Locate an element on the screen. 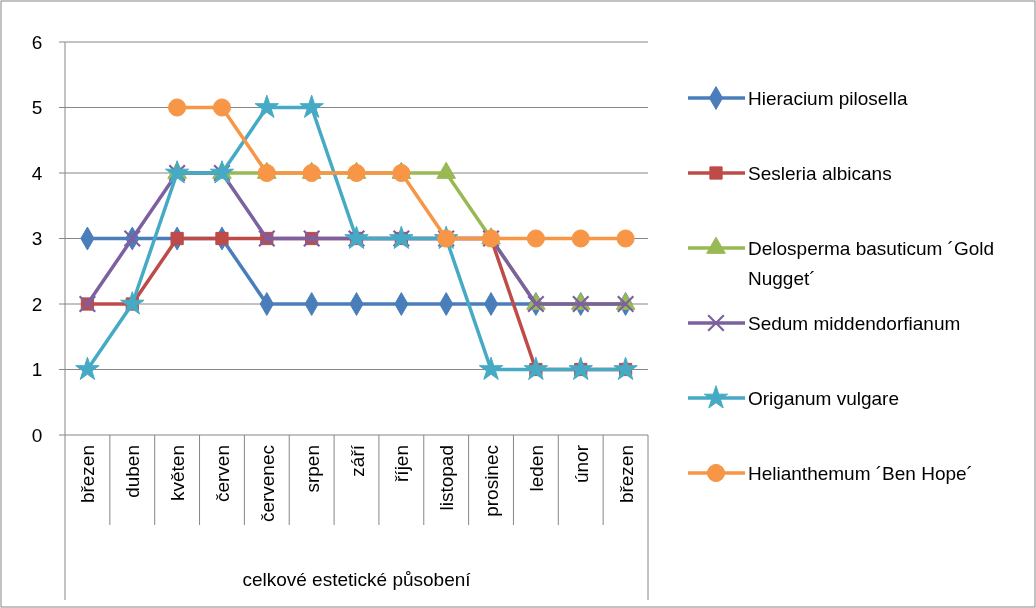  y-tick-label: 1 is located at coordinates (37, 370).